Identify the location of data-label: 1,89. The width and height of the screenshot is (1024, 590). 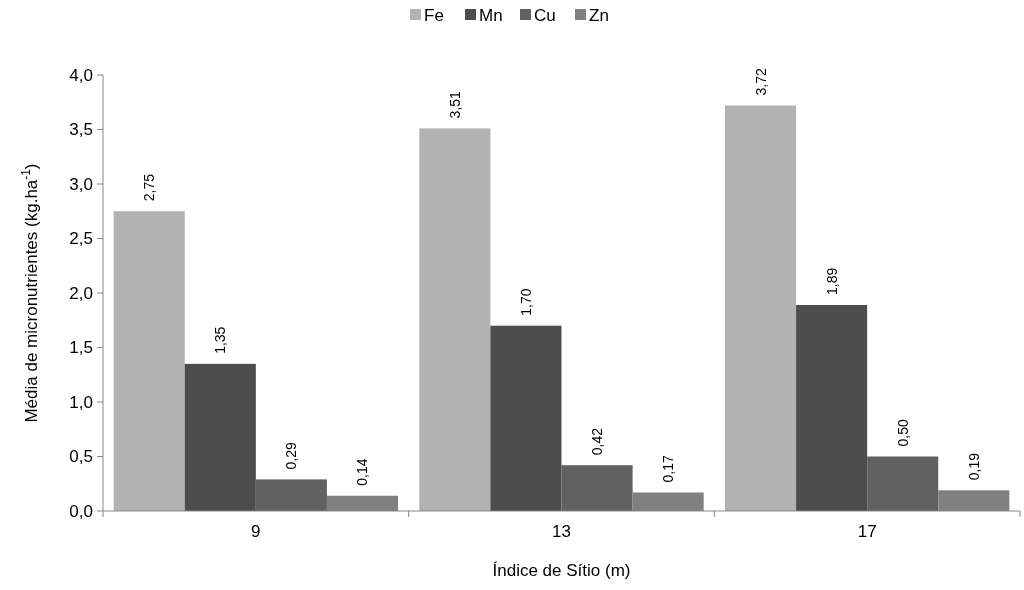
(831, 281).